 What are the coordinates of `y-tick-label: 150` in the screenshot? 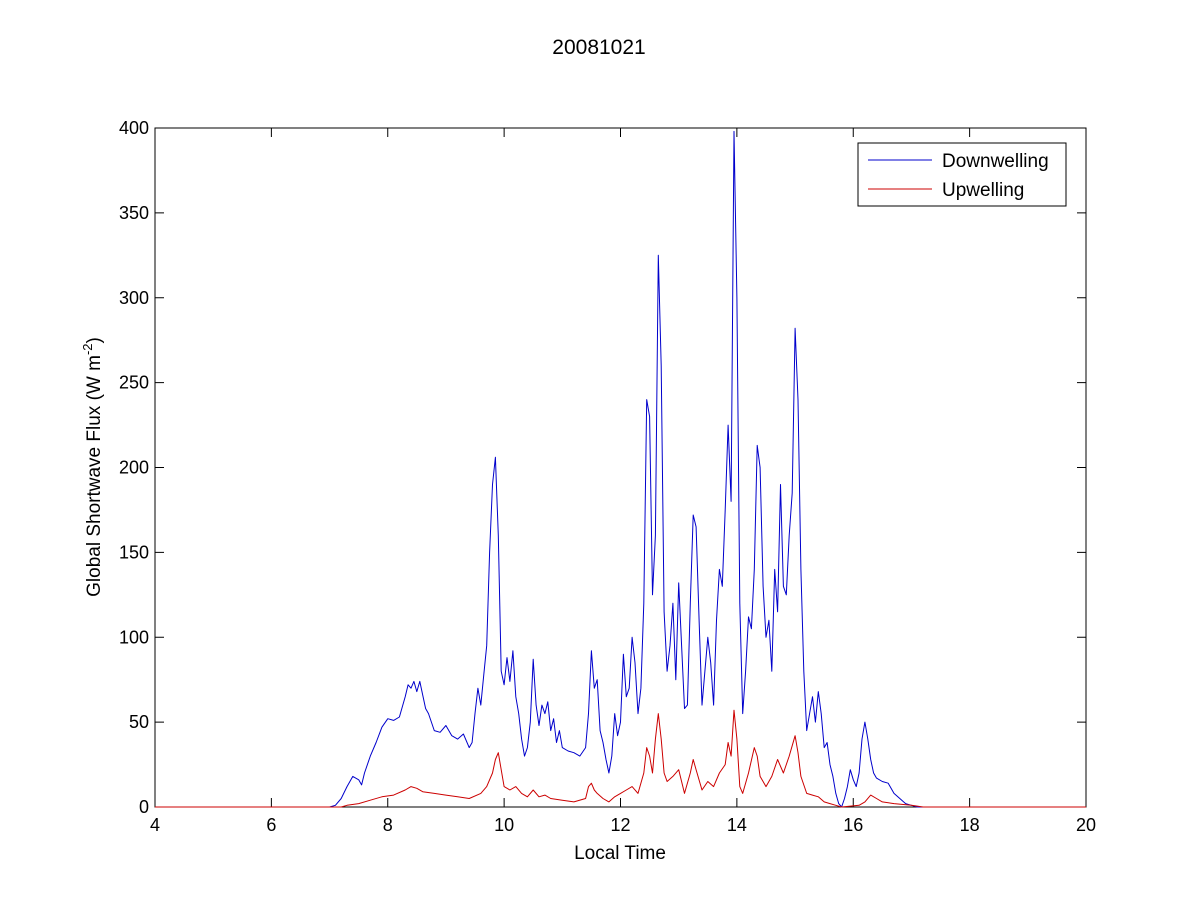 It's located at (134, 552).